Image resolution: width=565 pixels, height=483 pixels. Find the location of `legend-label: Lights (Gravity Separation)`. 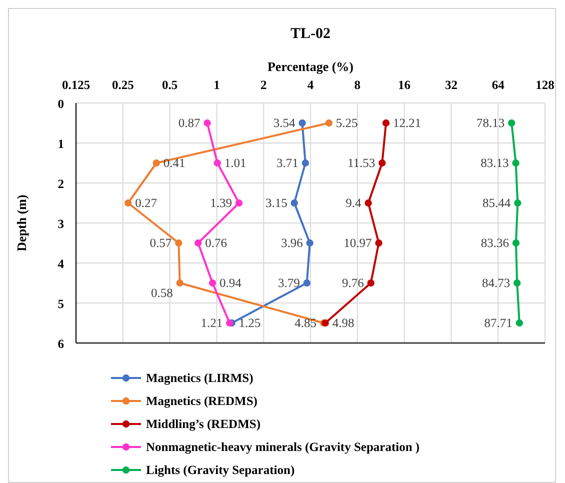

legend-label: Lights (Gravity Separation) is located at coordinates (220, 470).